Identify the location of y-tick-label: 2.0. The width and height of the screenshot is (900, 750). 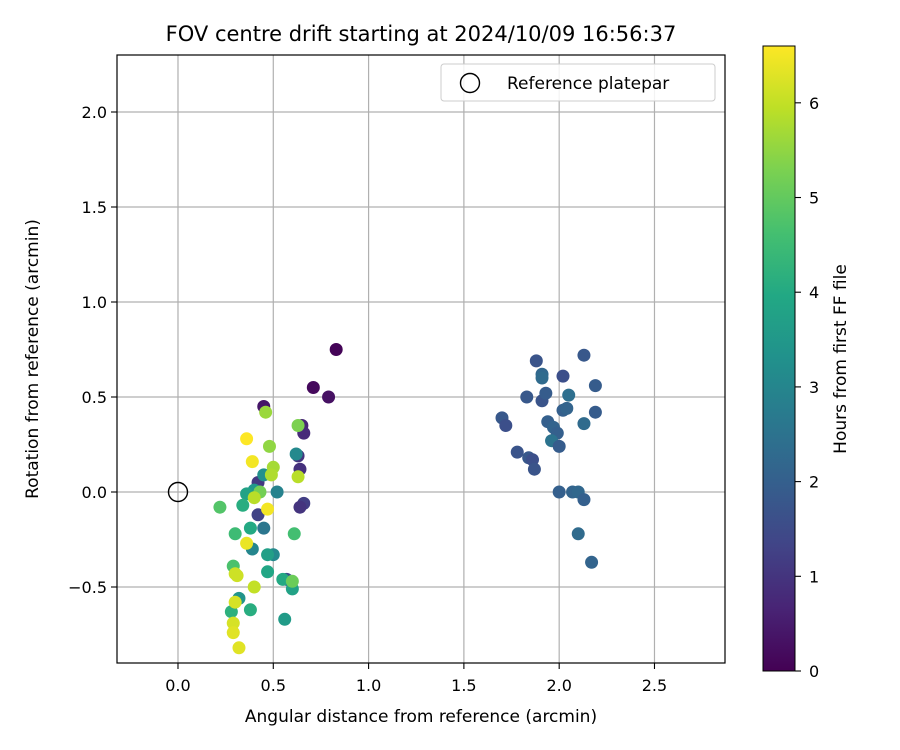
(94, 112).